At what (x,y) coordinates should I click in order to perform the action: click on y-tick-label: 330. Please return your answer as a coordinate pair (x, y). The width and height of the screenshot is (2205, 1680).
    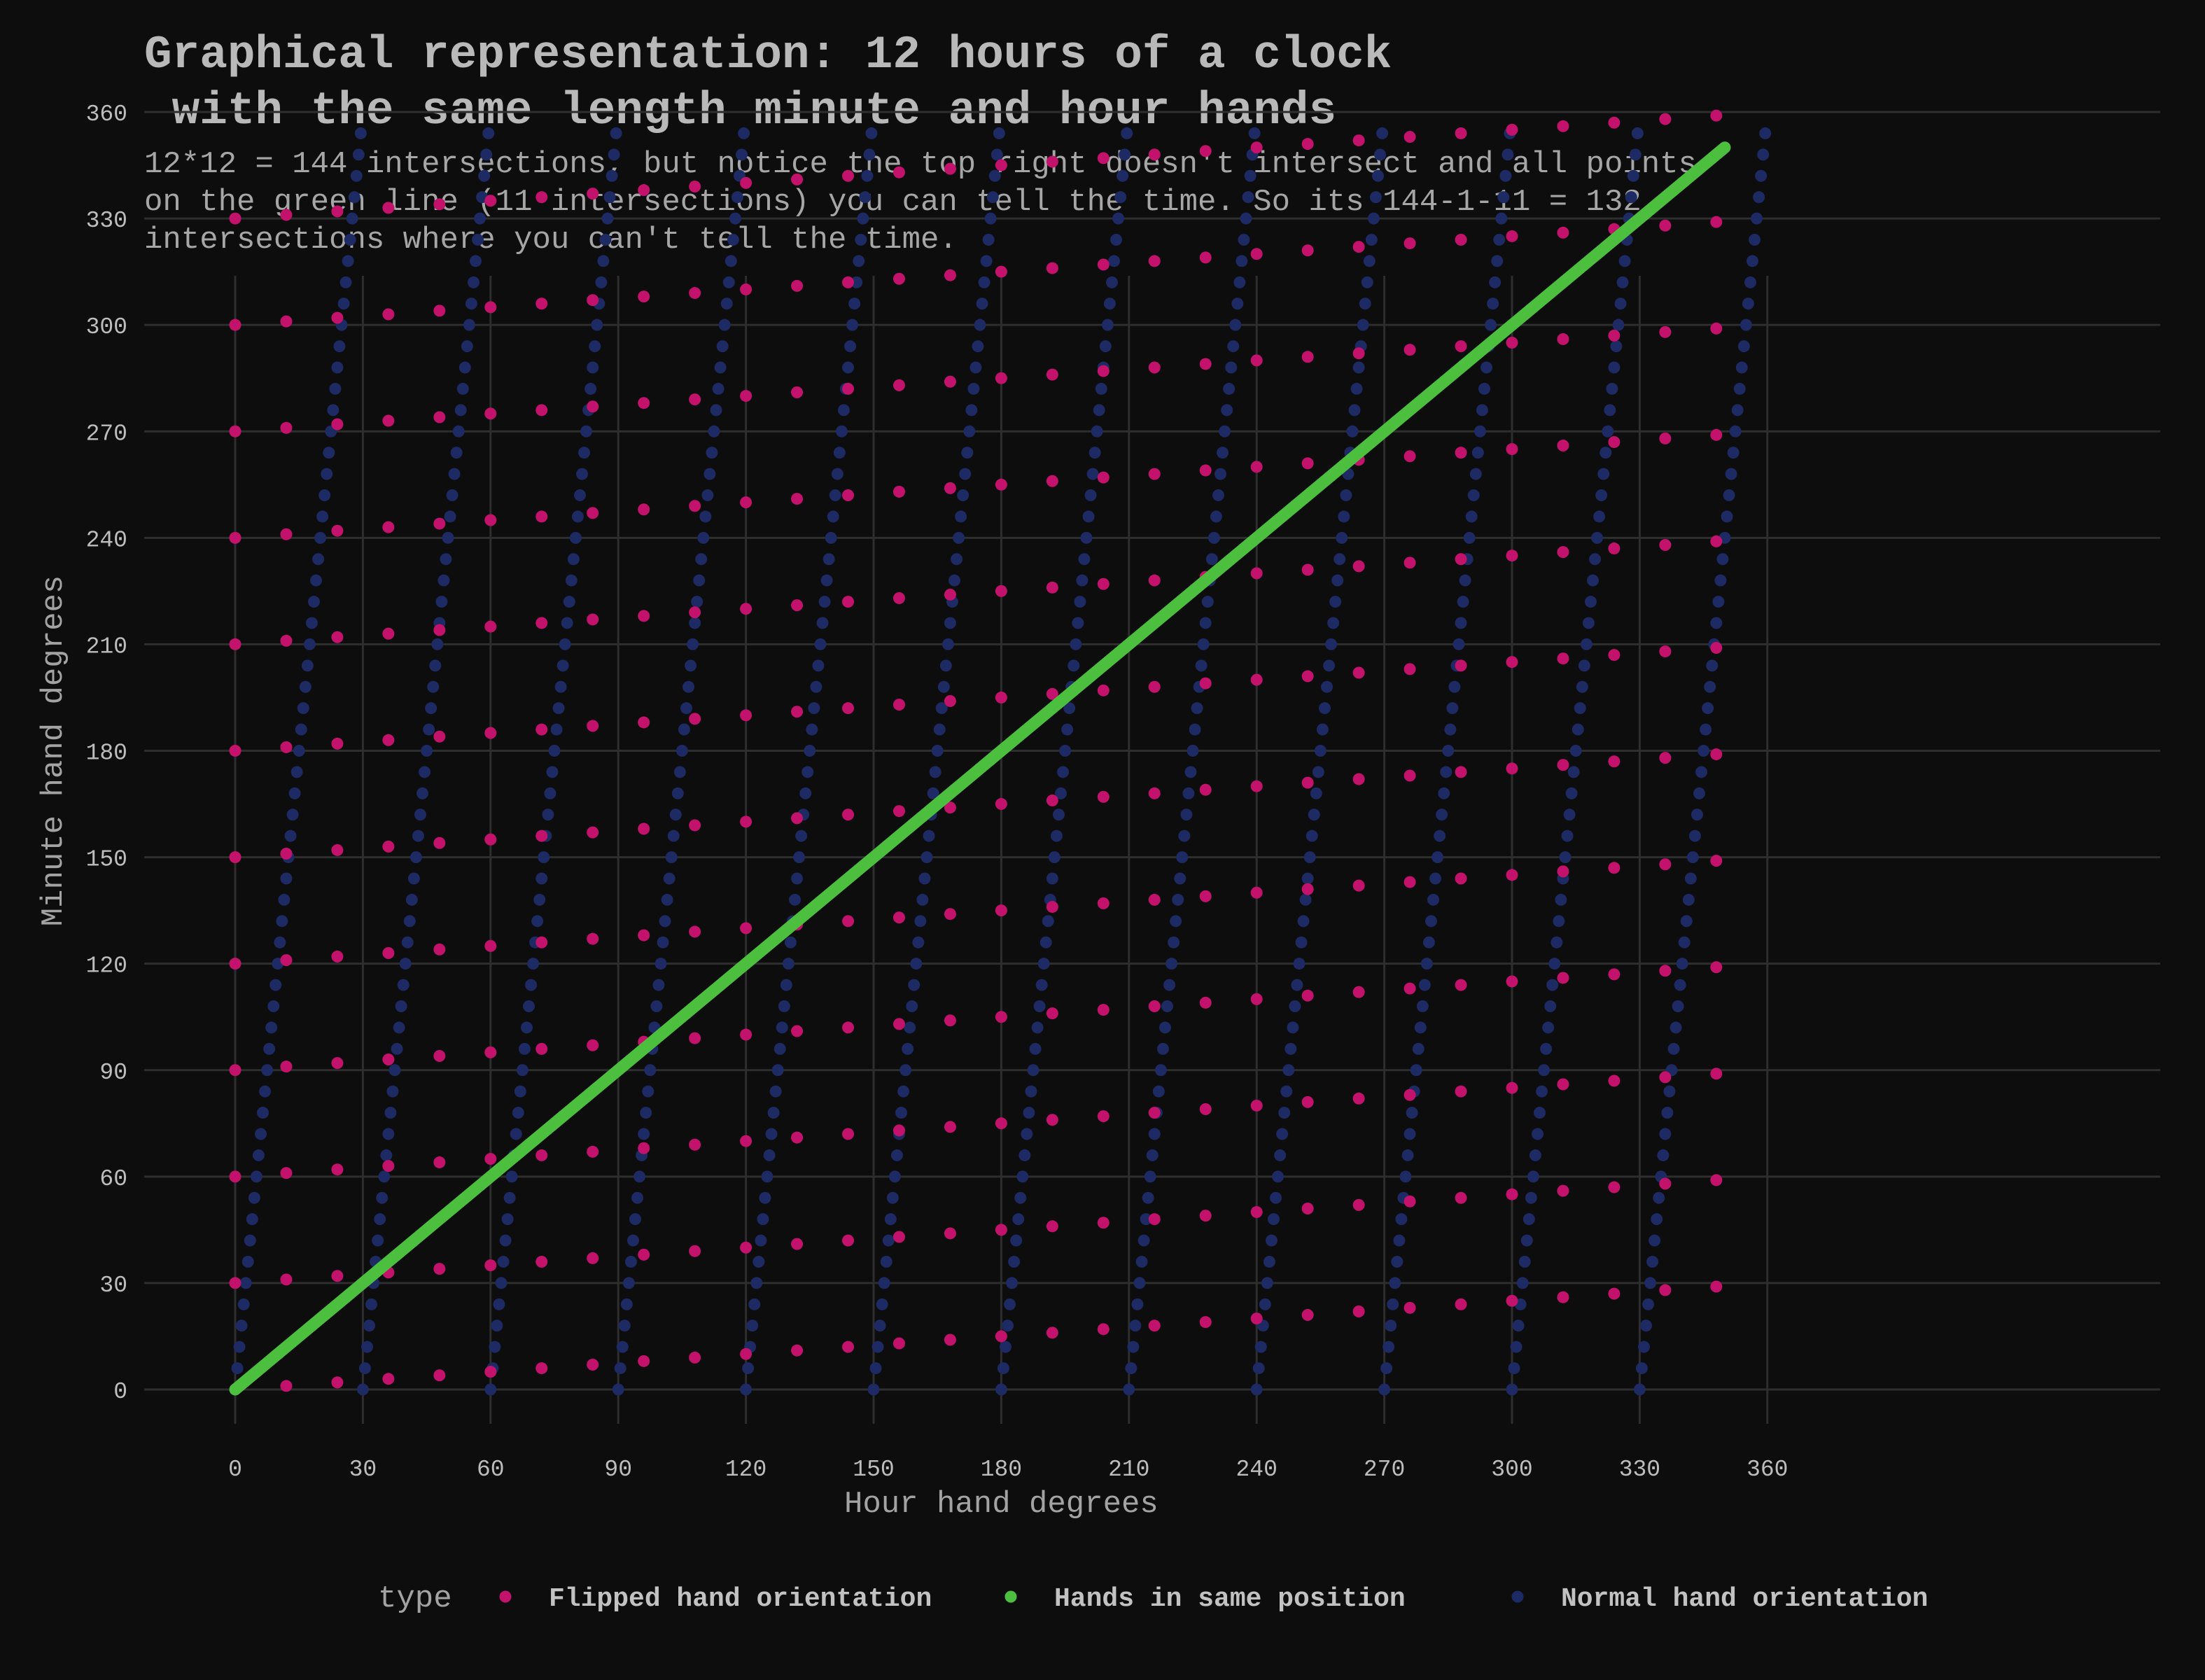
    Looking at the image, I should click on (106, 221).